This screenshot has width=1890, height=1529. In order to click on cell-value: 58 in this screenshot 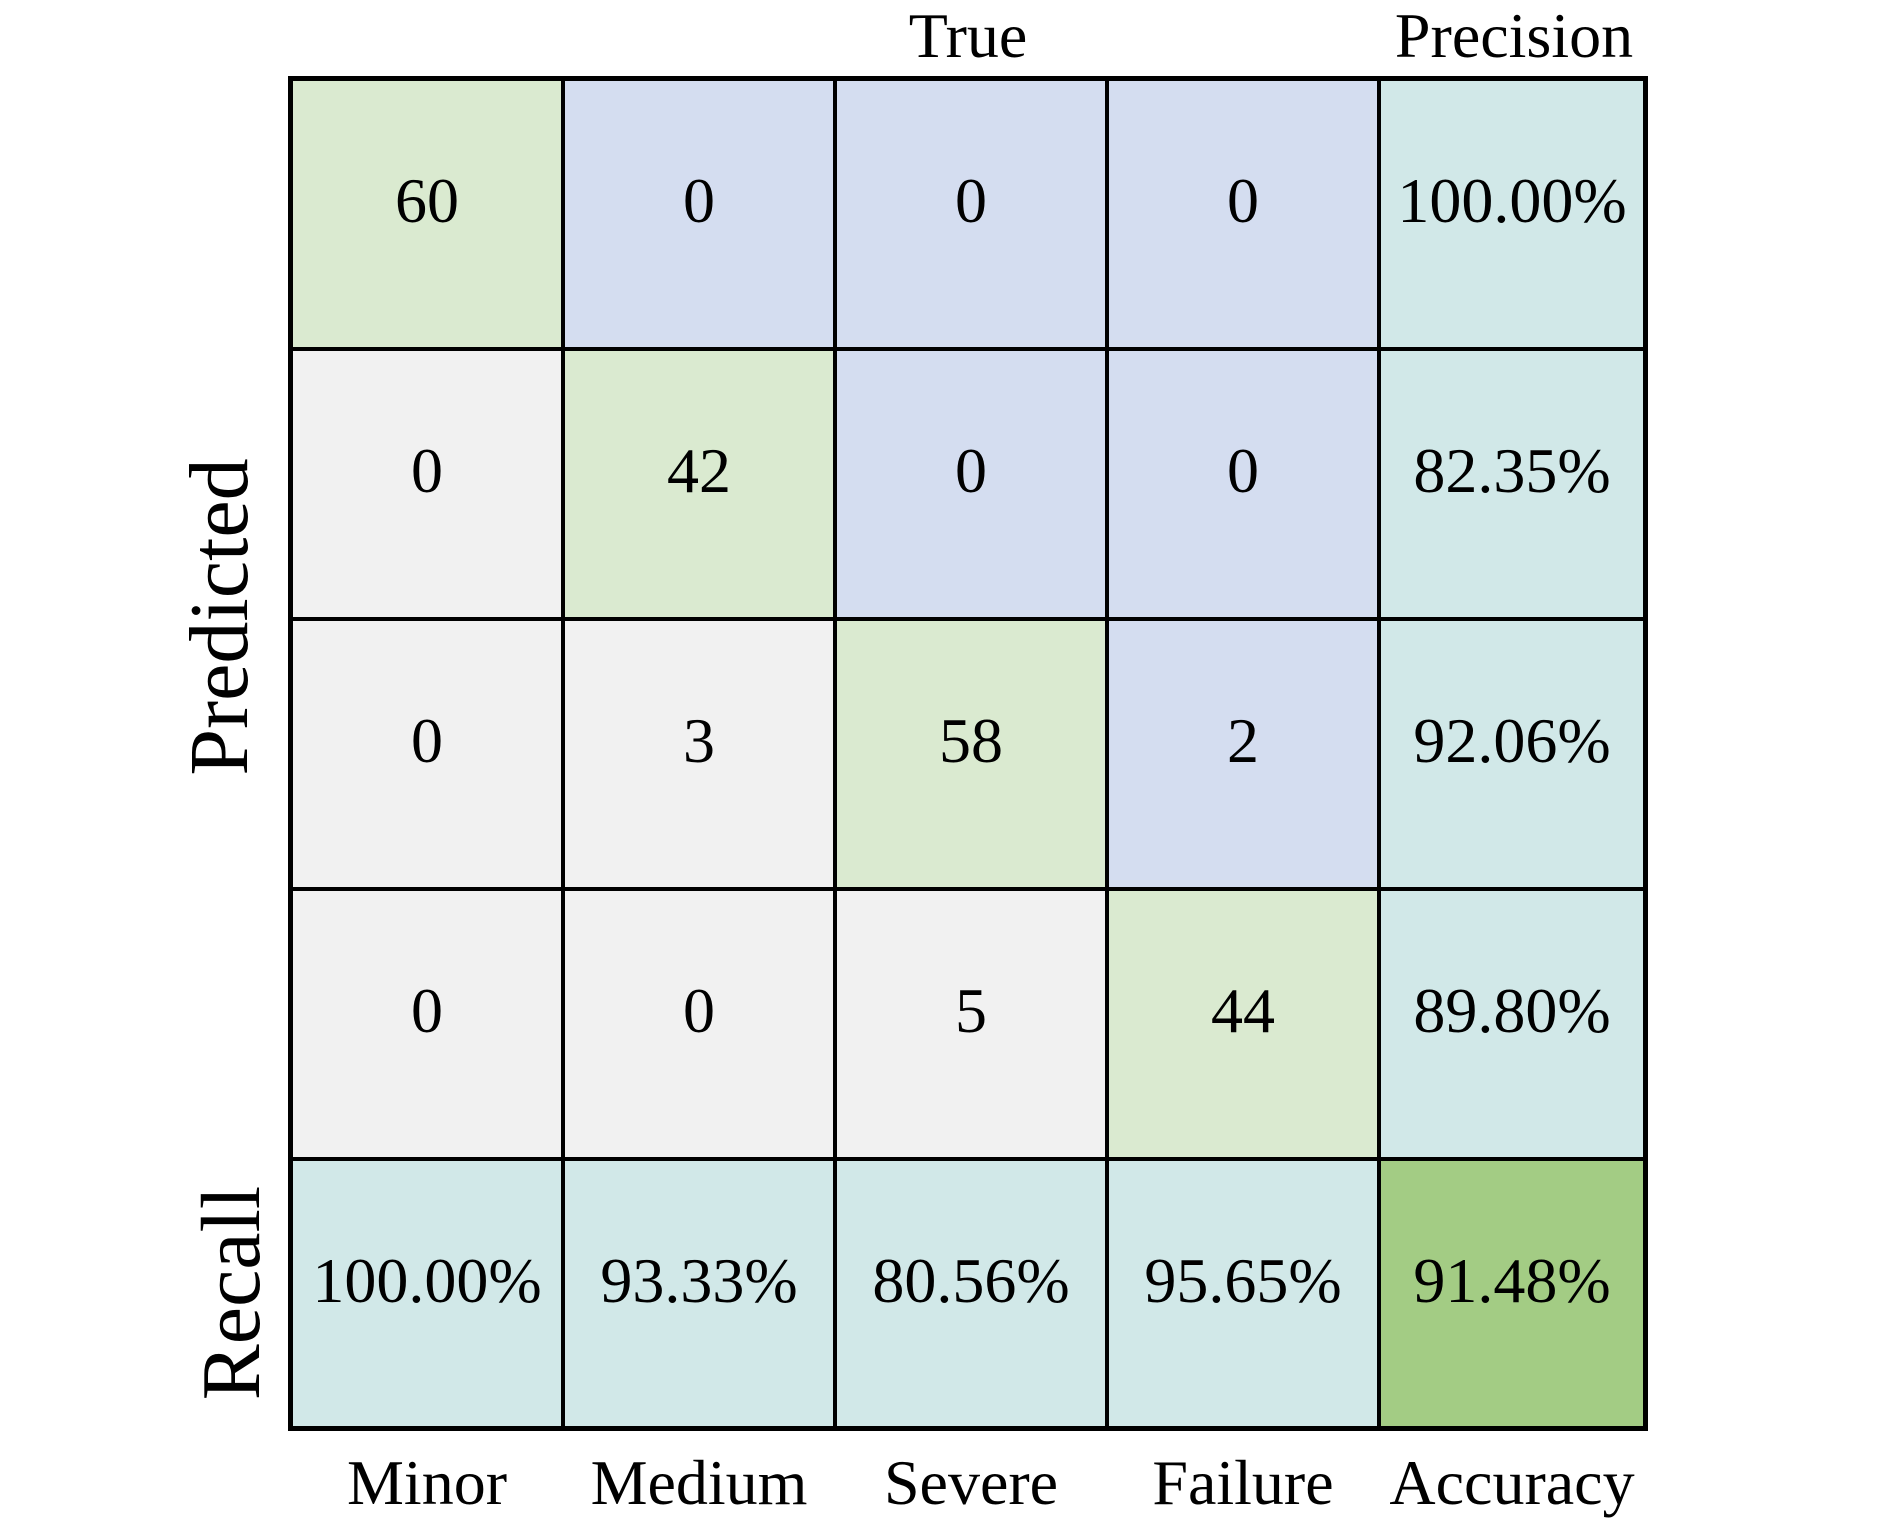, I will do `click(971, 740)`.